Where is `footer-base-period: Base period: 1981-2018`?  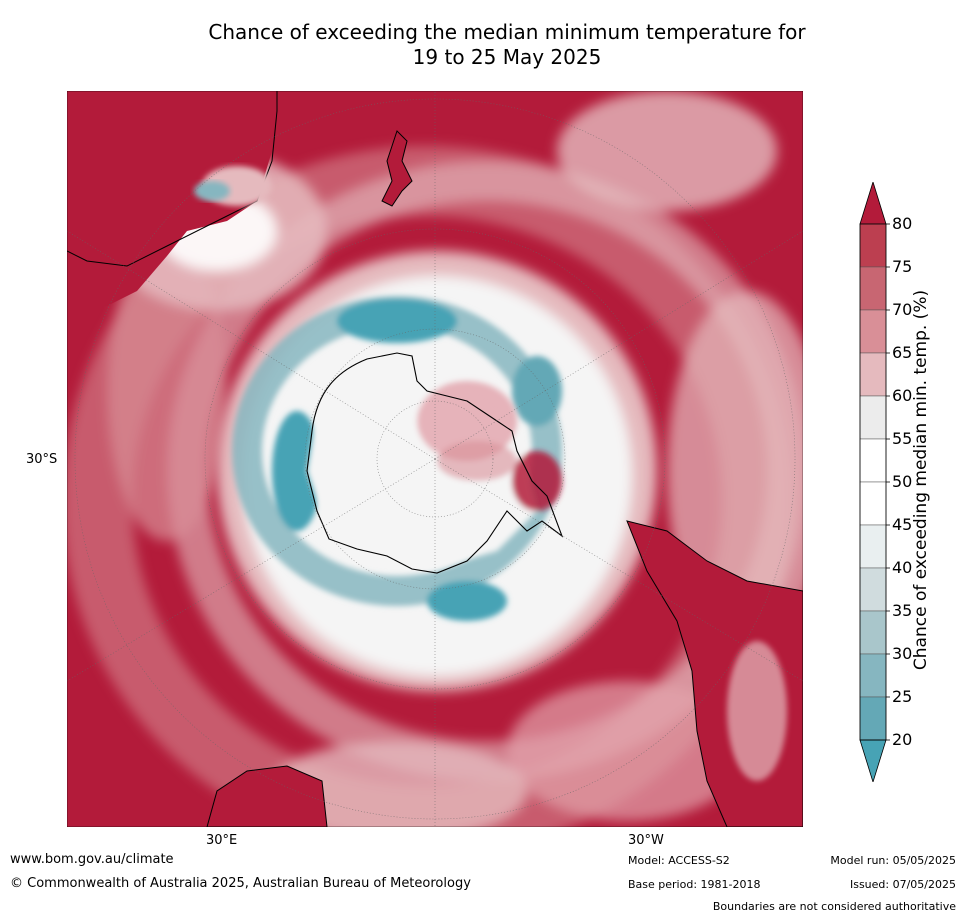 footer-base-period: Base period: 1981-2018 is located at coordinates (694, 884).